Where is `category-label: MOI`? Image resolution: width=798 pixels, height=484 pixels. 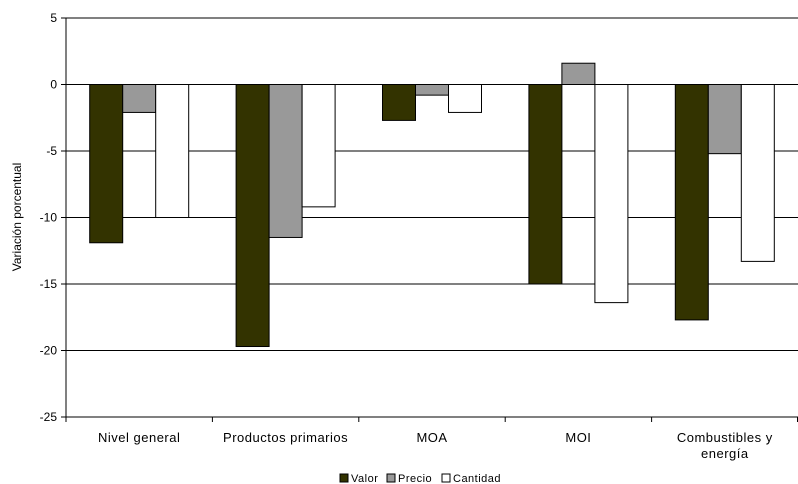 category-label: MOI is located at coordinates (578, 437).